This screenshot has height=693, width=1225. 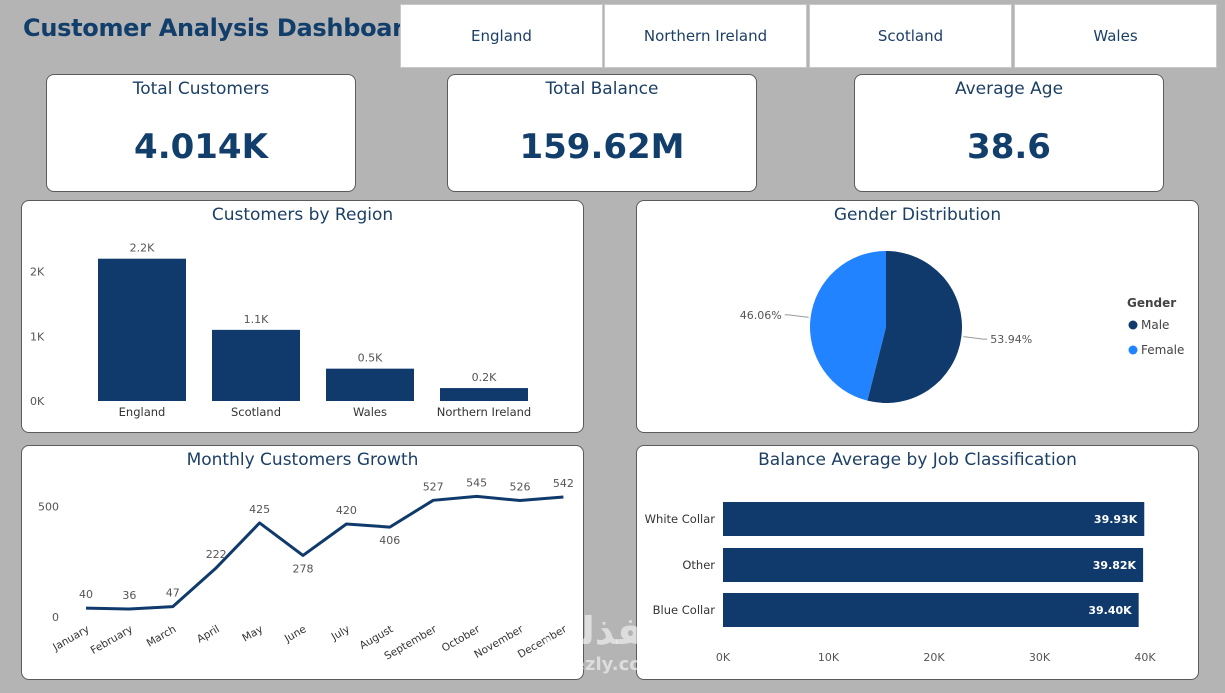 I want to click on y-tick-label: 0K, so click(x=37, y=401).